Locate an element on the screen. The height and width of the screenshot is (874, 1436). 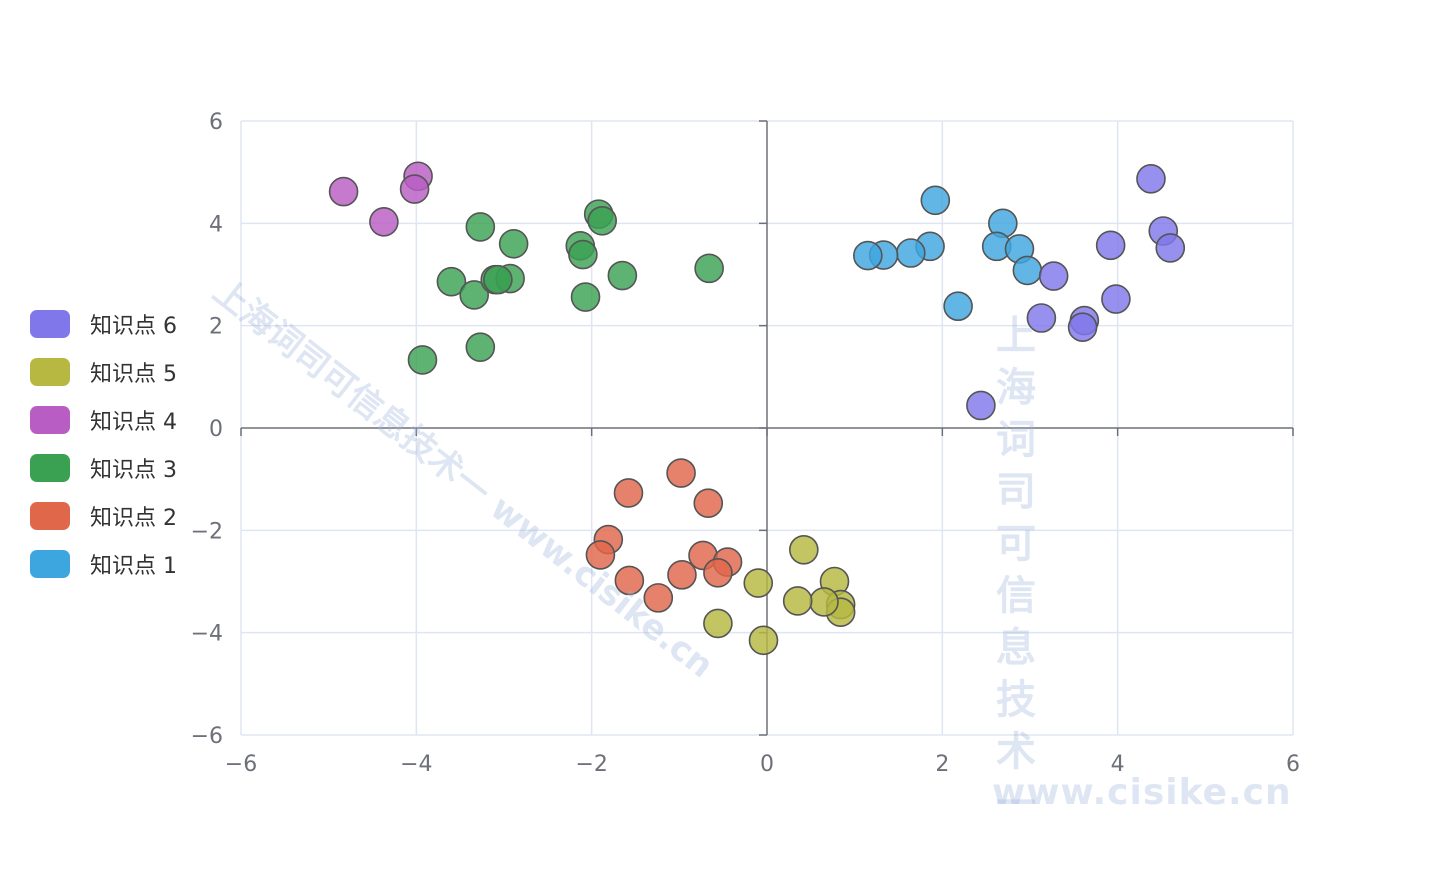
legend-label: 知识点 4 is located at coordinates (133, 422).